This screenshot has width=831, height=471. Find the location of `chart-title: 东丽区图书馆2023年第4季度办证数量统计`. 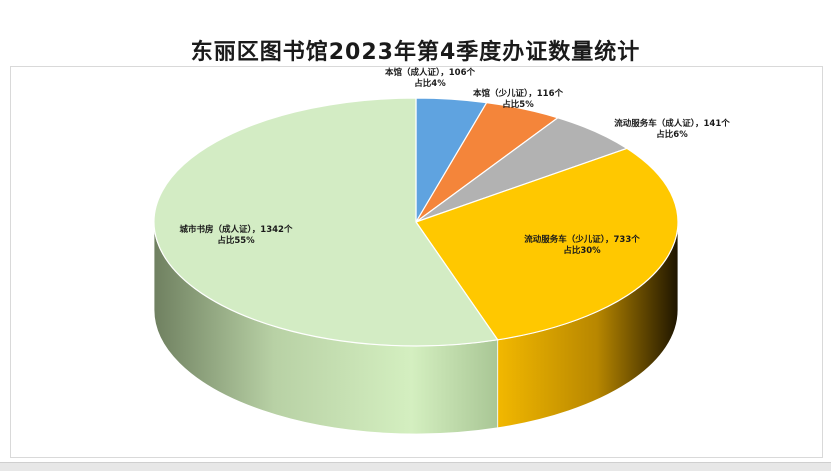

chart-title: 东丽区图书馆2023年第4季度办证数量统计 is located at coordinates (415, 52).